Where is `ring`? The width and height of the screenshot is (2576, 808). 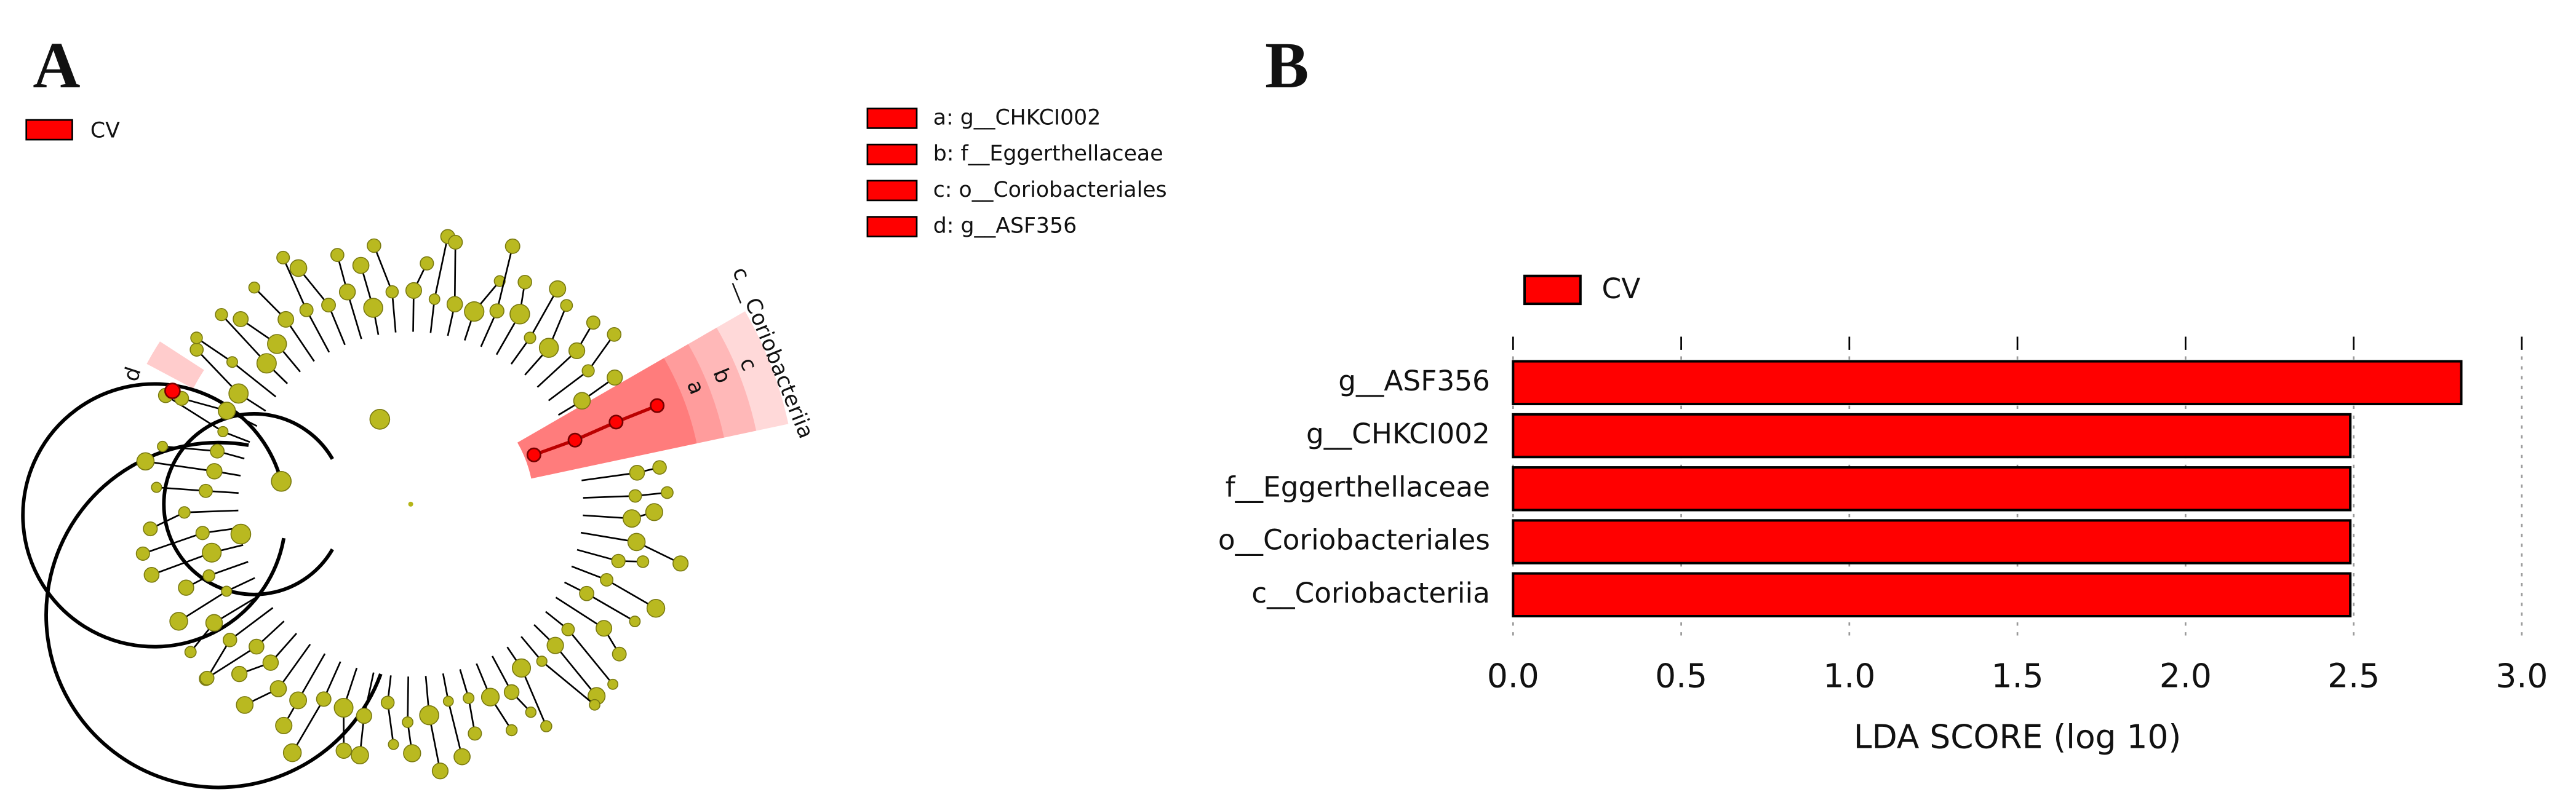 ring is located at coordinates (213, 615).